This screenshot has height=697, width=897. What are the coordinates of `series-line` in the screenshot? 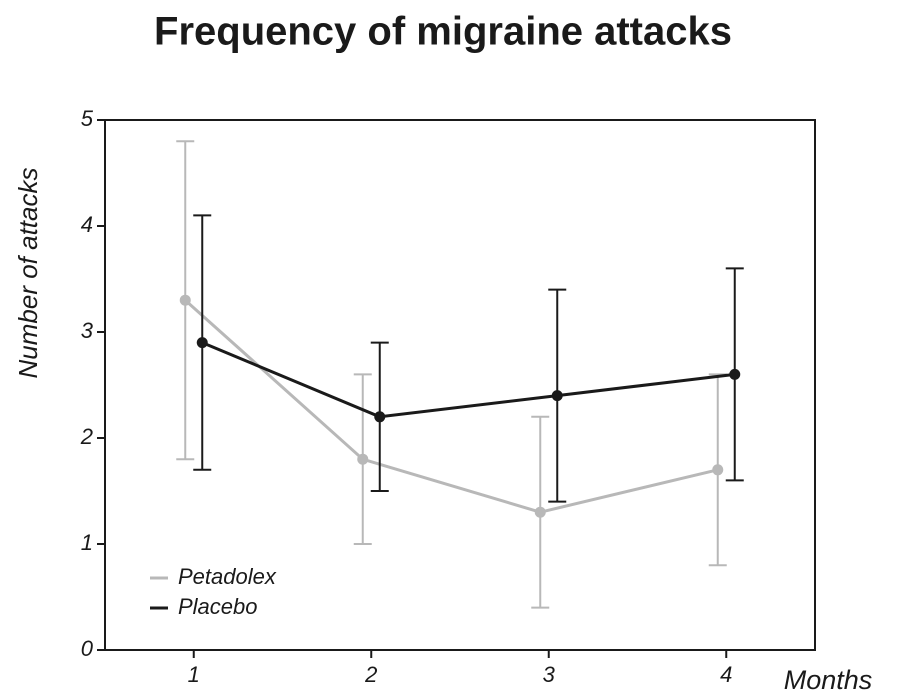 It's located at (468, 380).